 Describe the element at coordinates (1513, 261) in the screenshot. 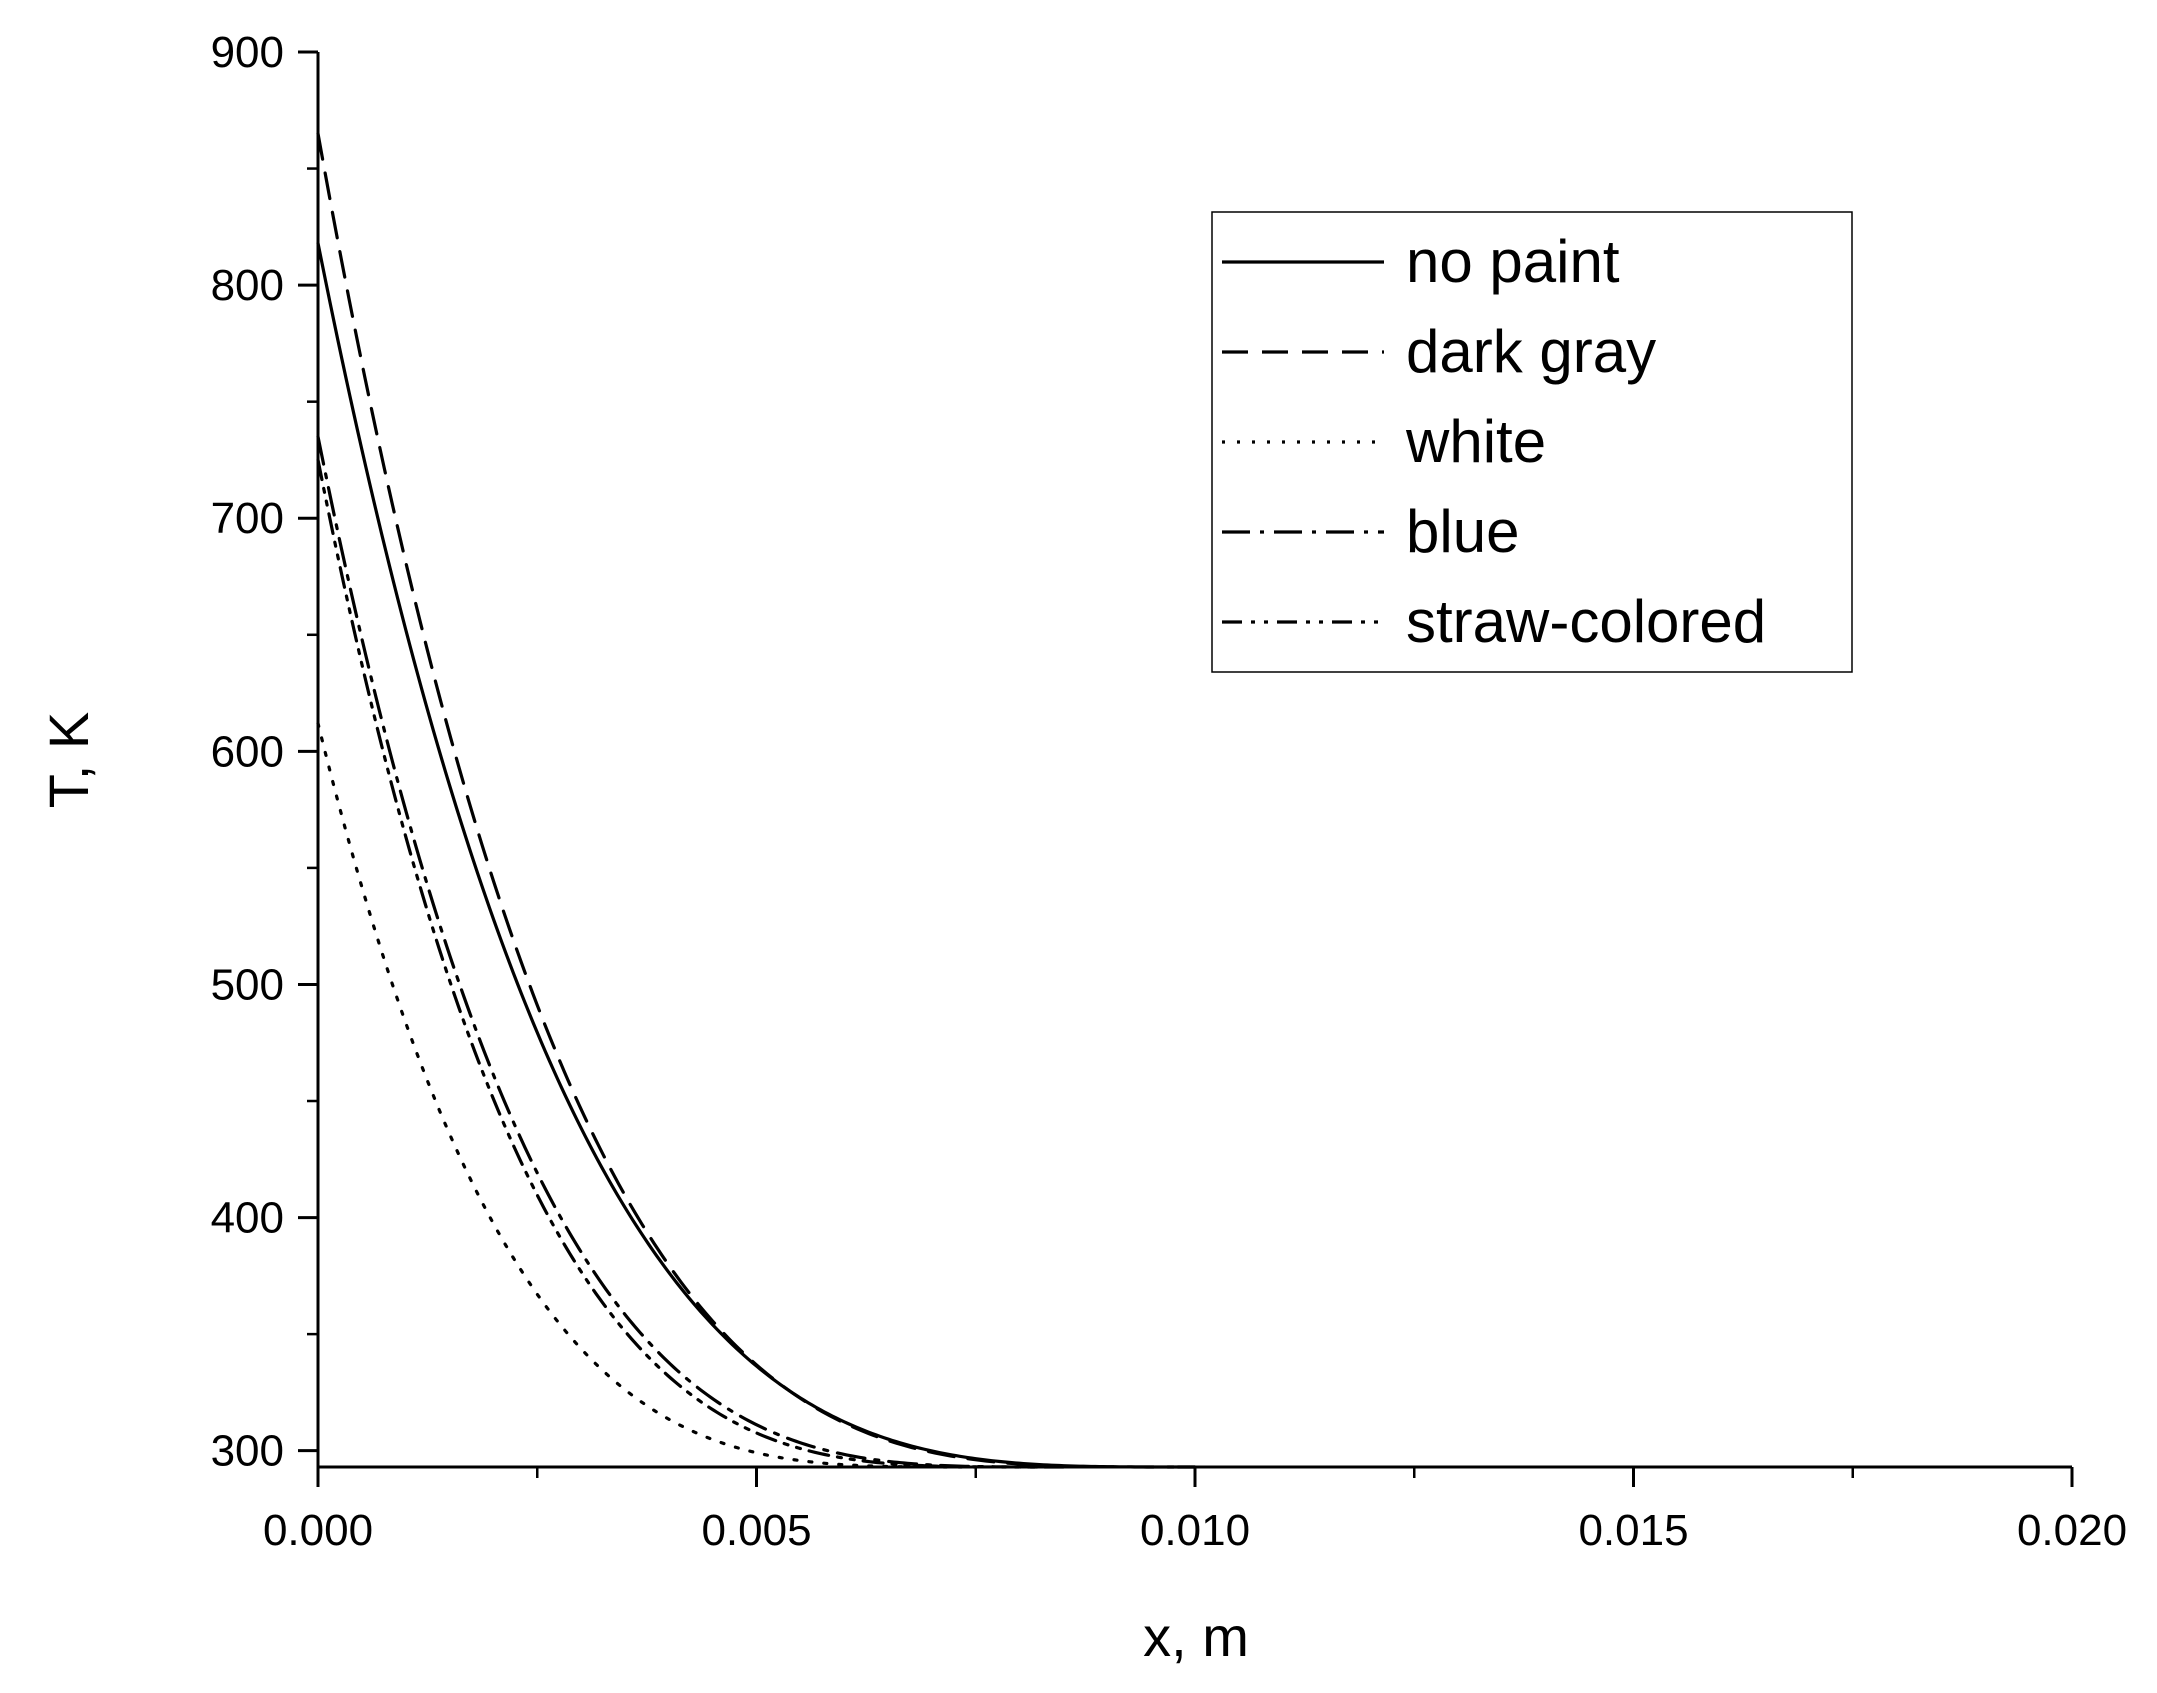

I see `legend-label: no paint` at that location.